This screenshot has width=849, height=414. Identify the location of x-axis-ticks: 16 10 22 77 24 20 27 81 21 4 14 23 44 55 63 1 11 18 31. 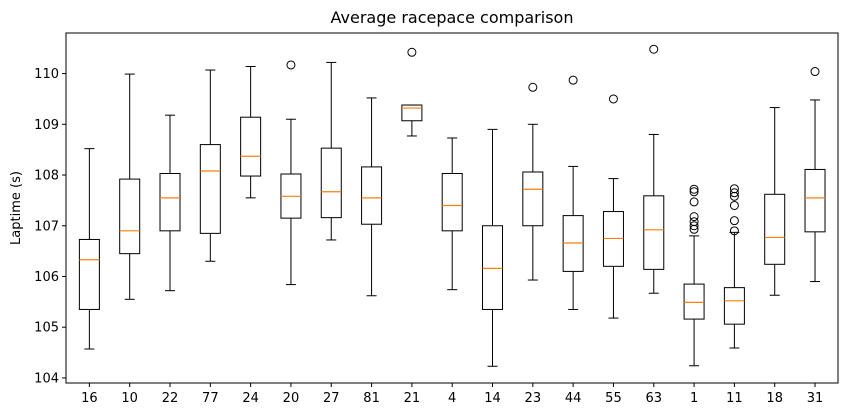
(452, 394).